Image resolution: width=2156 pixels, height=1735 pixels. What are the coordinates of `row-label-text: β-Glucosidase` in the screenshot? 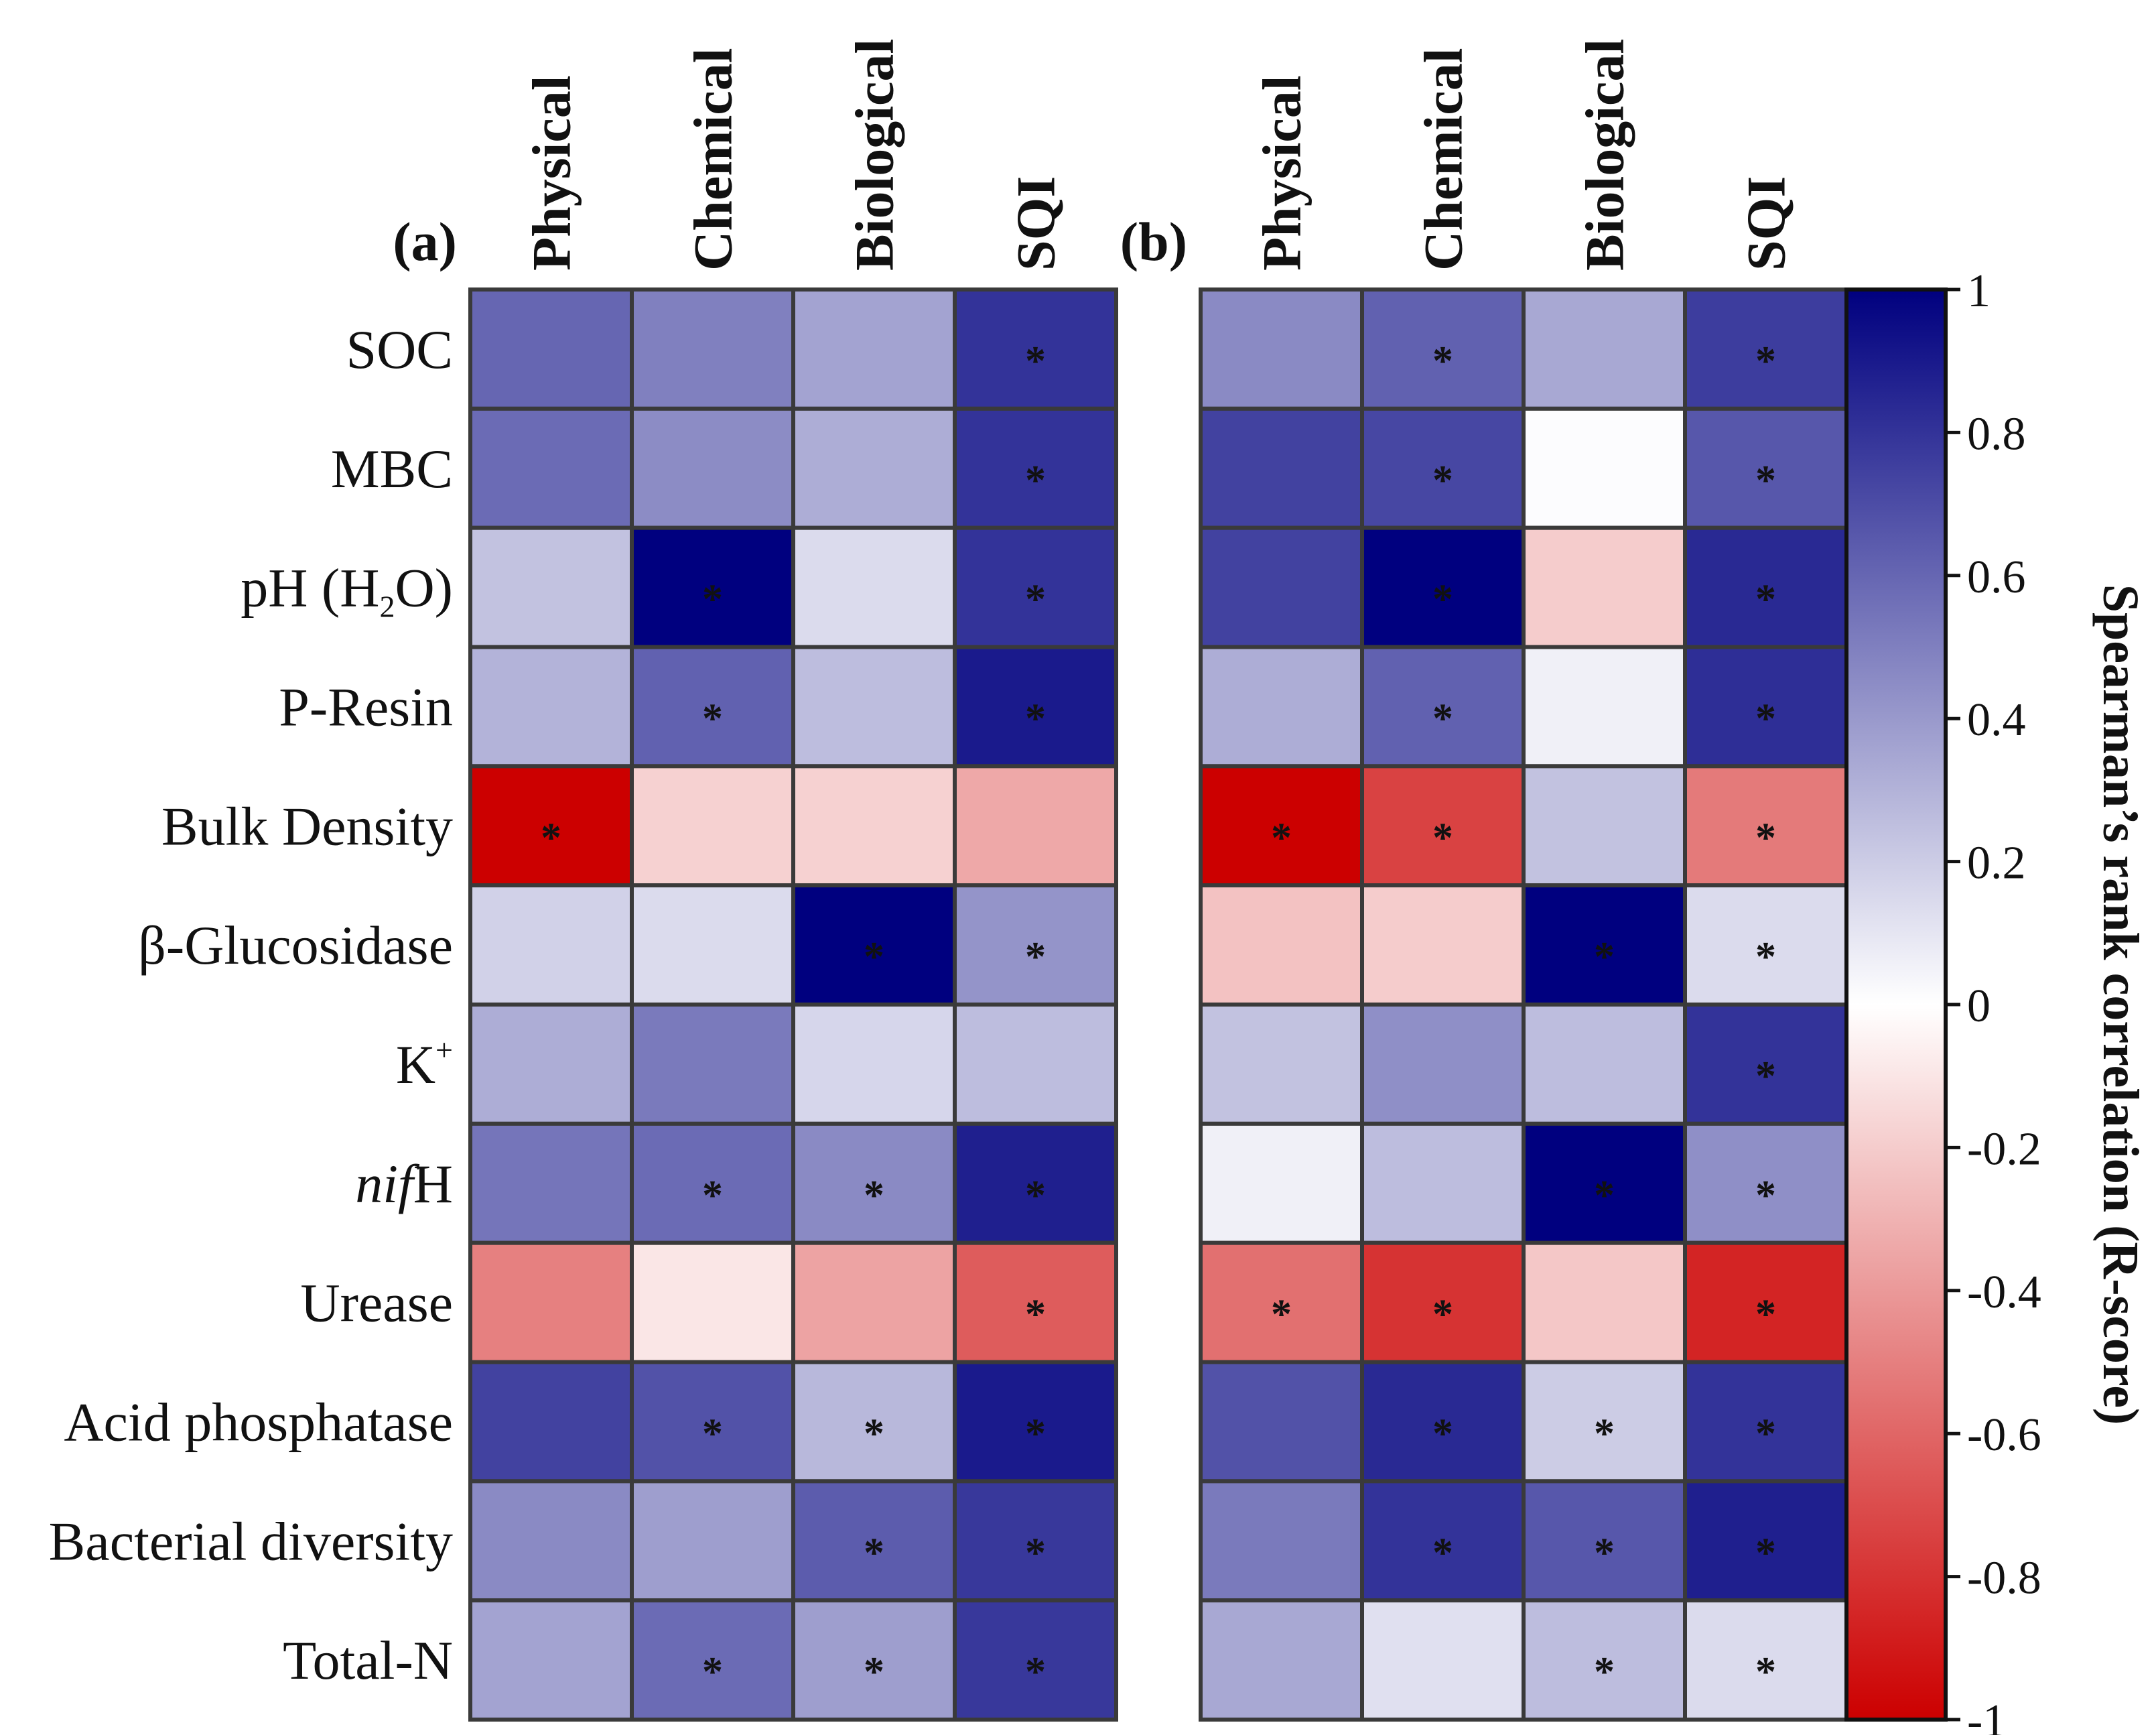 It's located at (296, 945).